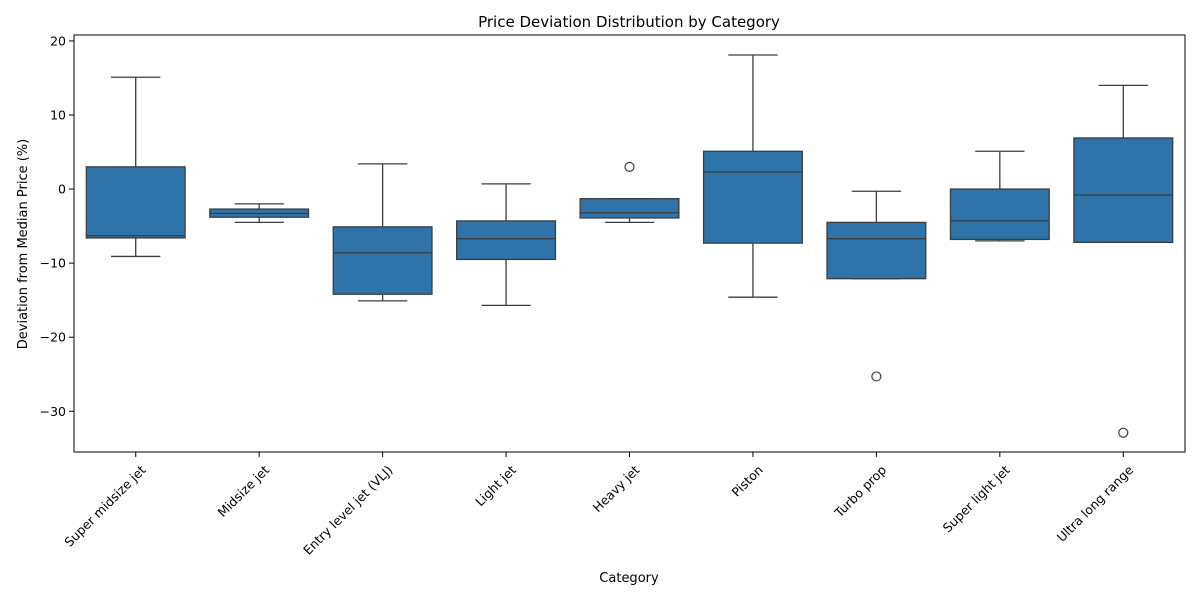 This screenshot has width=1200, height=600. What do you see at coordinates (62, 189) in the screenshot?
I see `y-tick-label: 0` at bounding box center [62, 189].